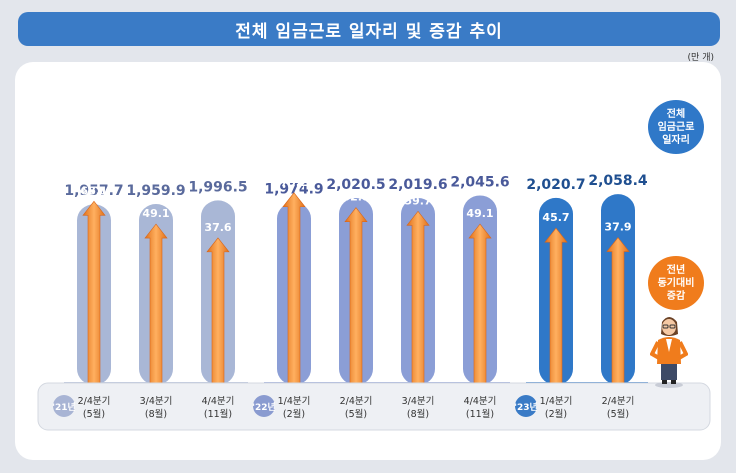  Describe the element at coordinates (293, 190) in the screenshot. I see `total-value-label: 1,974.9` at that location.